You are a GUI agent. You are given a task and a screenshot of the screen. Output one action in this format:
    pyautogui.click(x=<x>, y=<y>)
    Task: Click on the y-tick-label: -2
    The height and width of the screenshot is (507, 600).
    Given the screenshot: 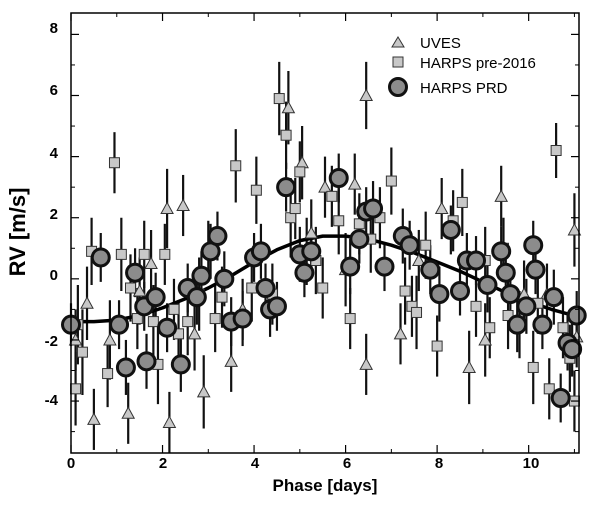 What is the action you would take?
    pyautogui.click(x=51, y=341)
    